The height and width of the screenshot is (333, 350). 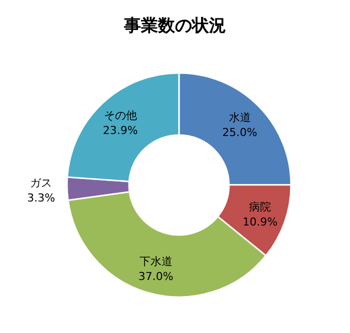 I want to click on slice-label: ガス, so click(x=41, y=183).